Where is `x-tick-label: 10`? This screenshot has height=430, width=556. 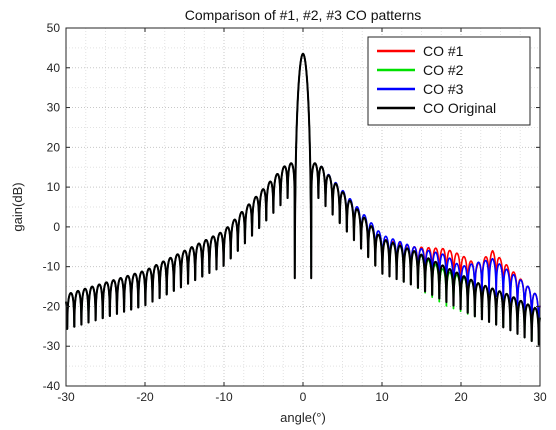
x-tick-label: 10 is located at coordinates (382, 397).